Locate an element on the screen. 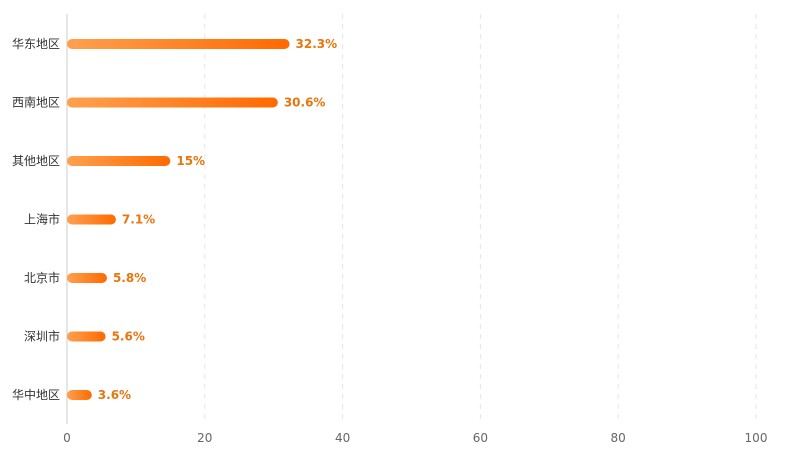 The height and width of the screenshot is (460, 785). x-tick-label: 0 is located at coordinates (67, 438).